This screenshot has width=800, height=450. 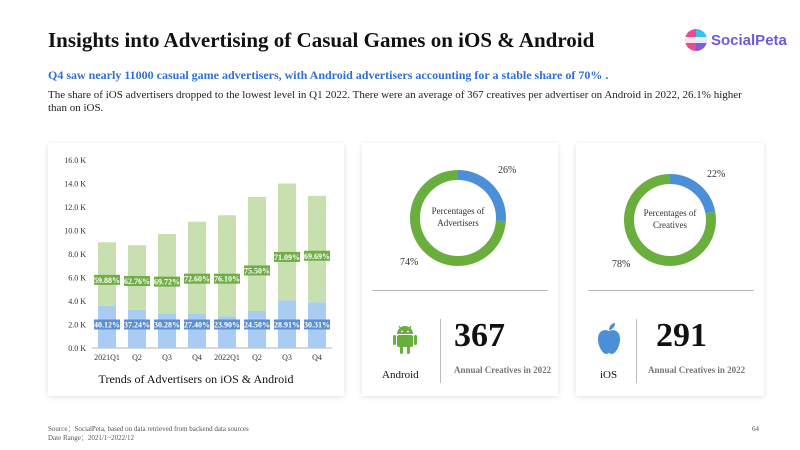 What do you see at coordinates (107, 357) in the screenshot?
I see `x-tick-label: 2021Q1` at bounding box center [107, 357].